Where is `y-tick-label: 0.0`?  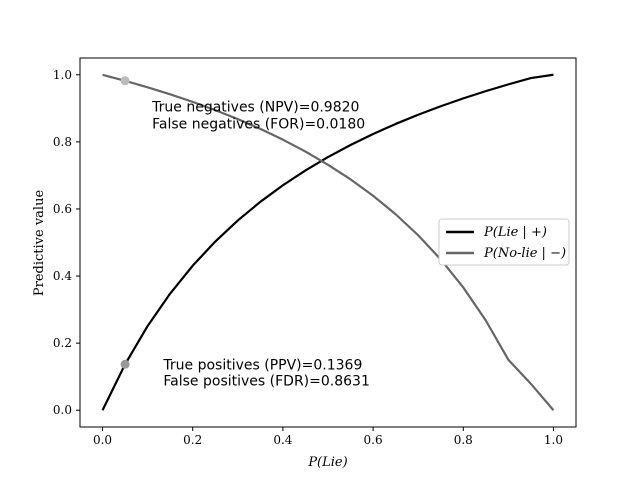
y-tick-label: 0.0 is located at coordinates (62, 410).